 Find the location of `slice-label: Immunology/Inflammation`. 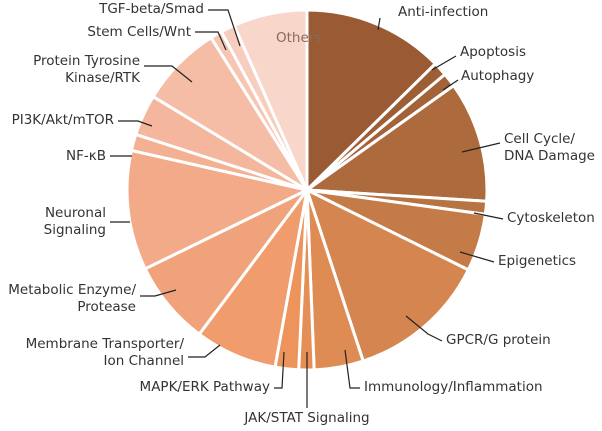

slice-label: Immunology/Inflammation is located at coordinates (453, 387).